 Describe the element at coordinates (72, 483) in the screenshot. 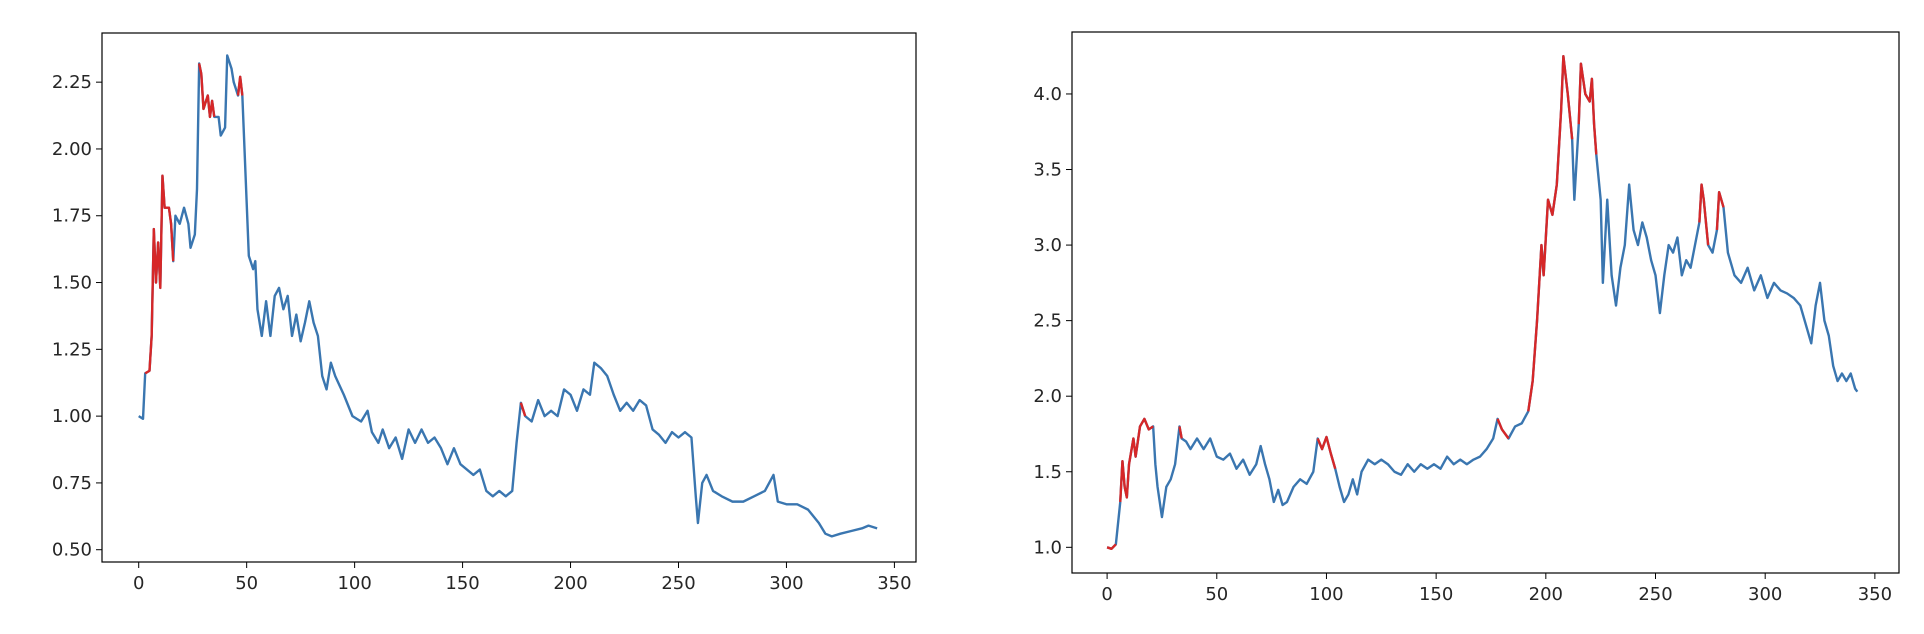

I see `y-tick-label: 0.75` at that location.